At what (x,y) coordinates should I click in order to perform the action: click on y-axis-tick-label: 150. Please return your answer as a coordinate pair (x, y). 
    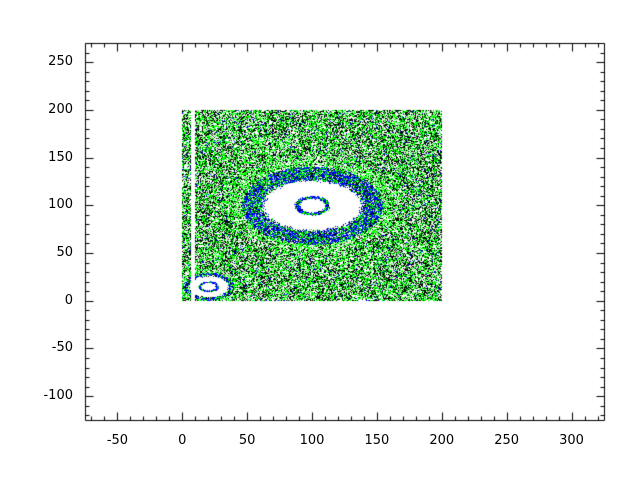
    Looking at the image, I should click on (60, 157).